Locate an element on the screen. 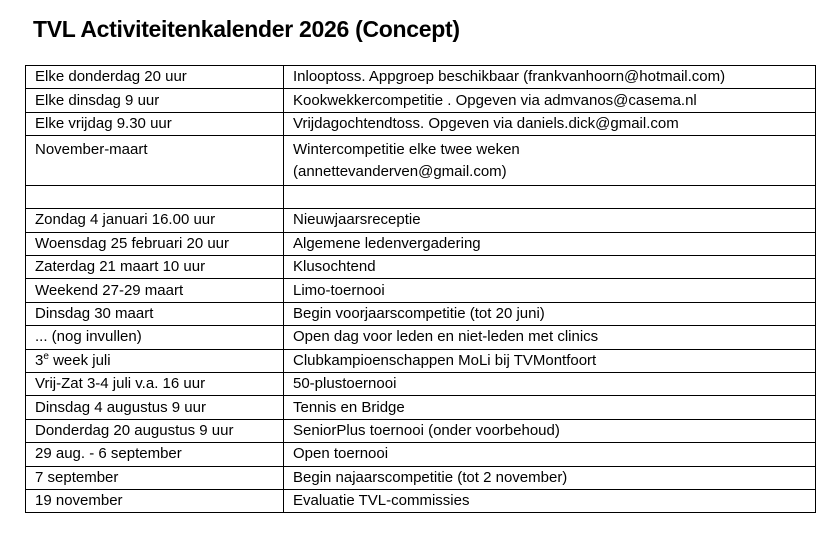 Image resolution: width=840 pixels, height=548 pixels. date-cell: 19 november is located at coordinates (154, 501).